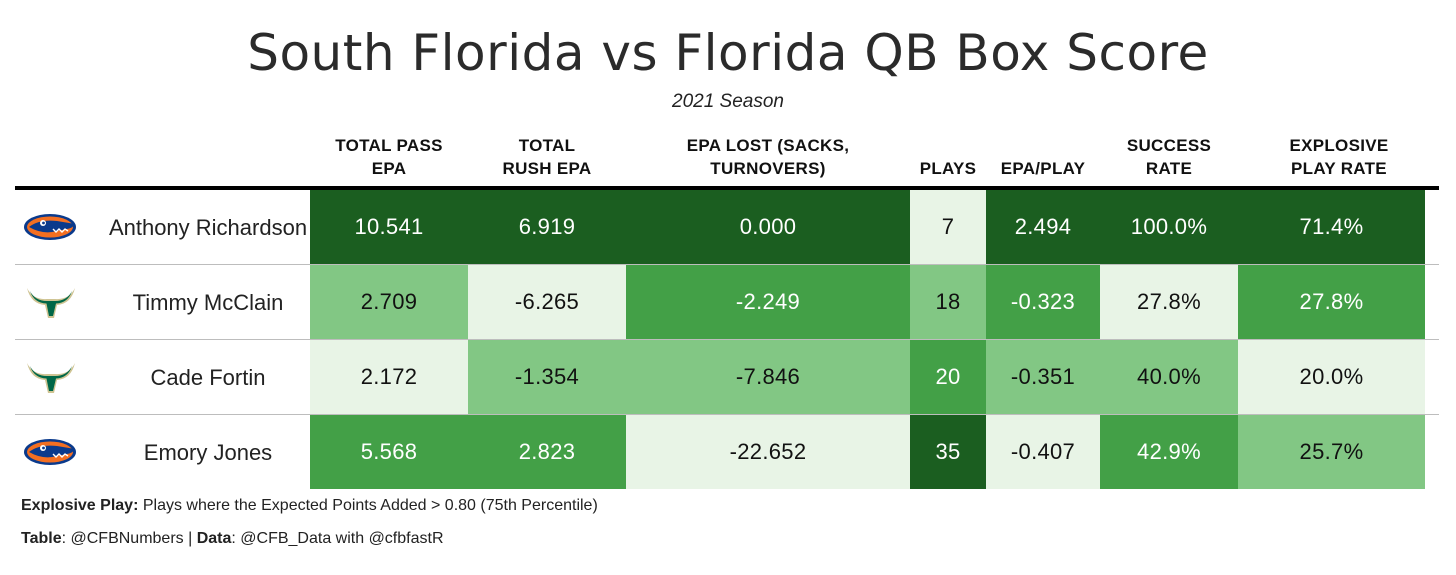 This screenshot has height=575, width=1456. I want to click on column-header: TOTAL PASS EPA, so click(389, 157).